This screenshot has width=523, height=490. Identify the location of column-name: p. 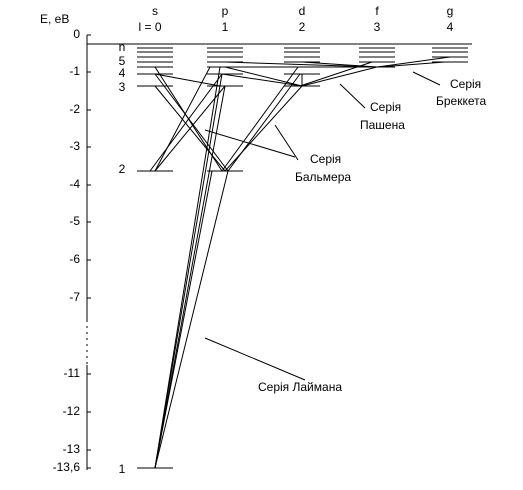
(225, 11).